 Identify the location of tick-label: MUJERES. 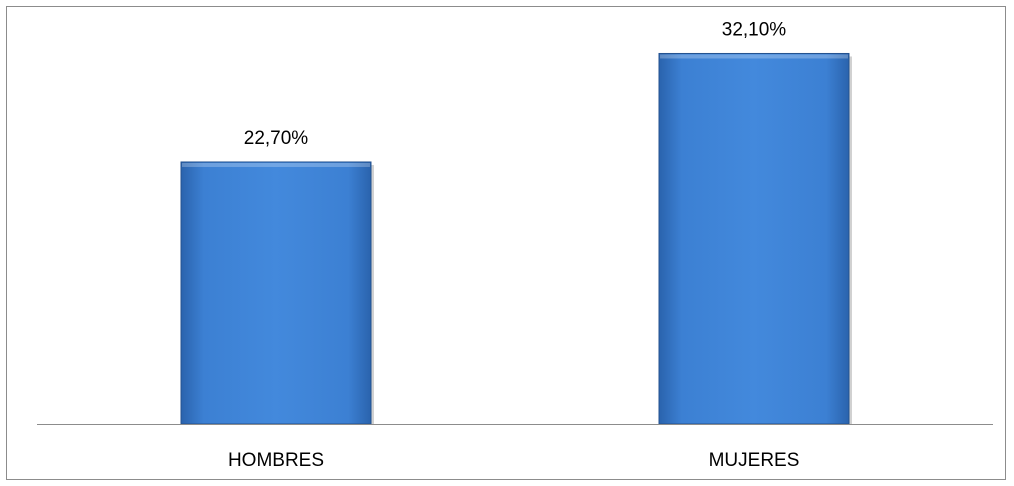
(754, 460).